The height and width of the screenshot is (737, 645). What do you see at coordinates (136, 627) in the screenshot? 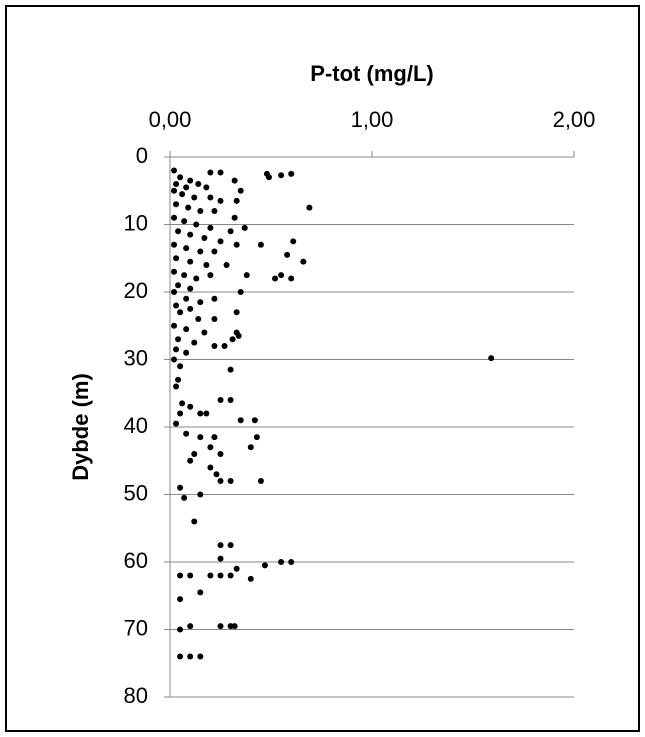
I see `y-tick-label: 70` at bounding box center [136, 627].